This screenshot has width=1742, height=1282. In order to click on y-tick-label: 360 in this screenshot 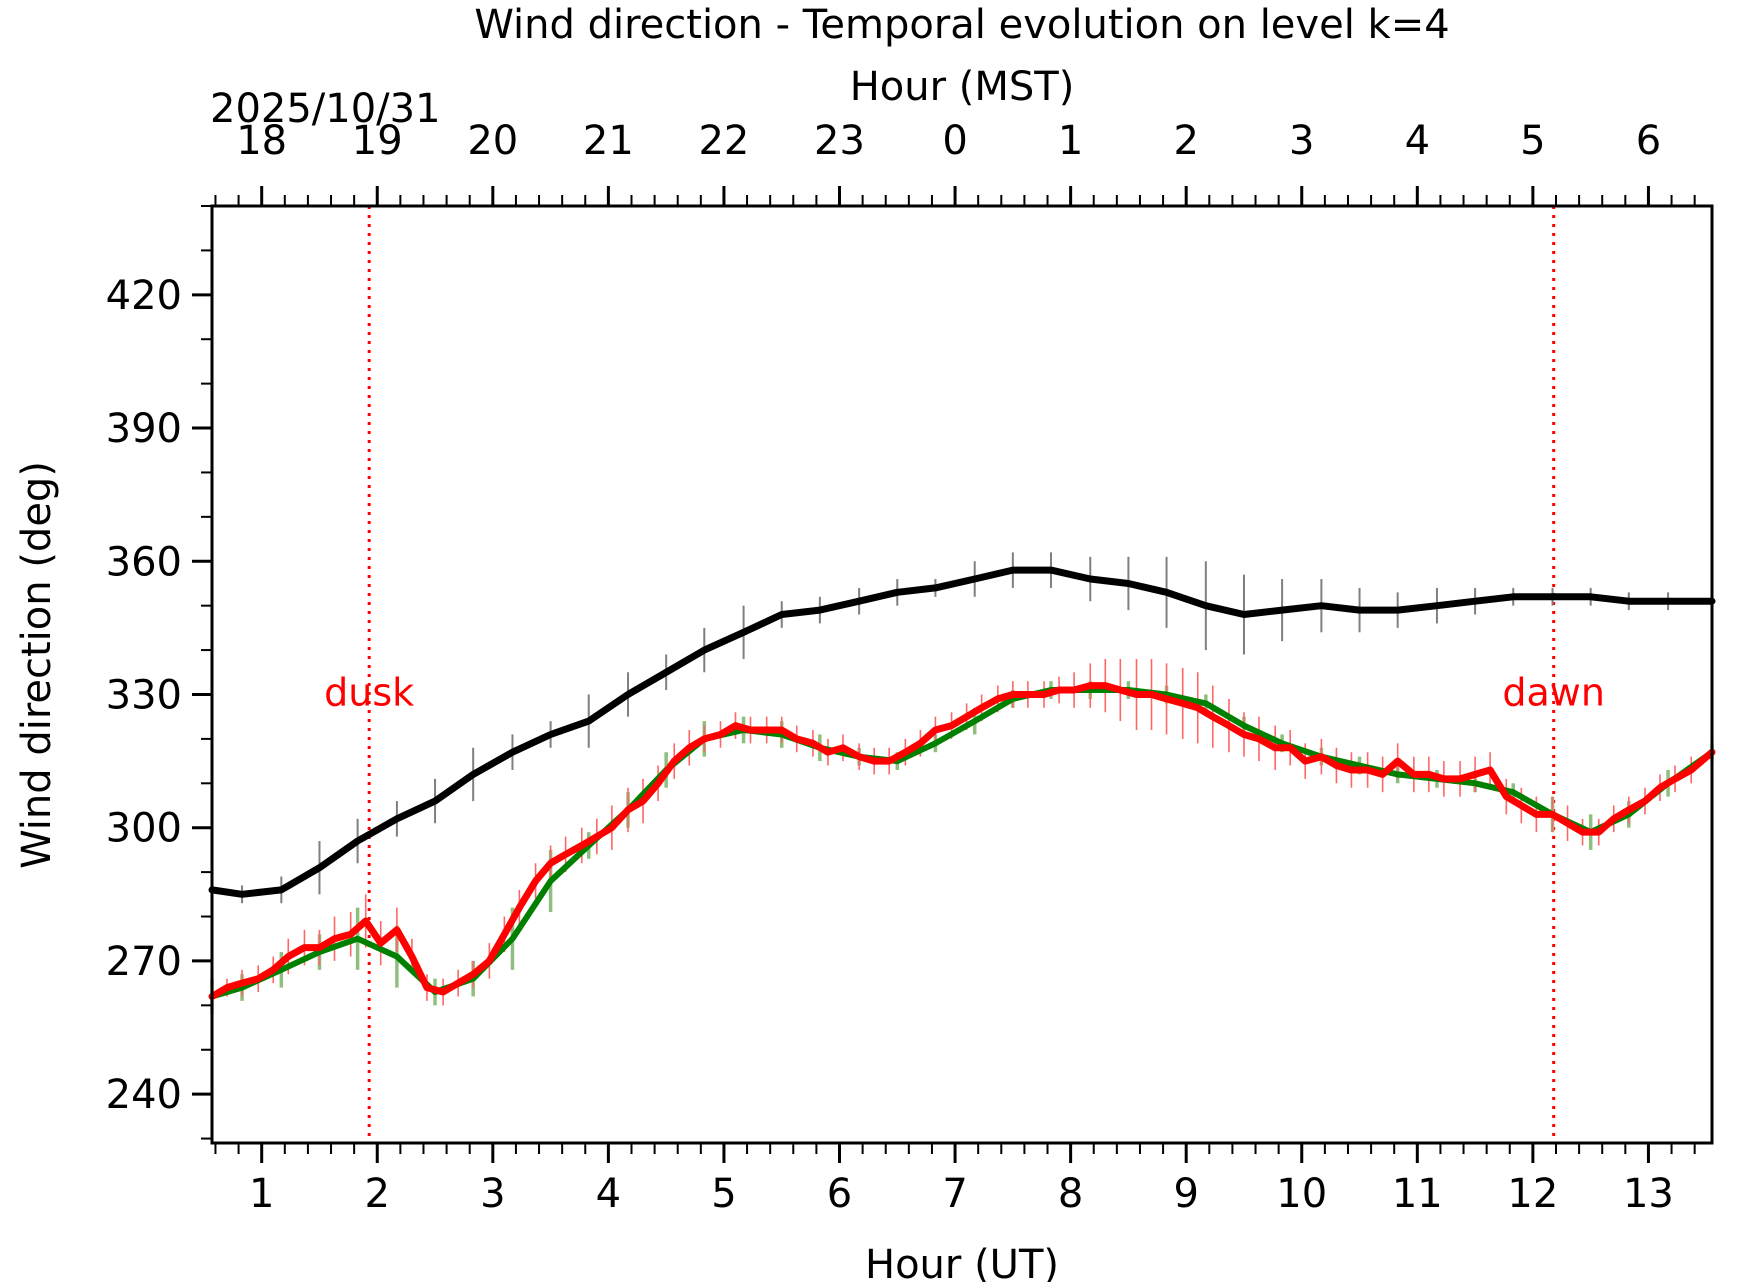, I will do `click(144, 562)`.